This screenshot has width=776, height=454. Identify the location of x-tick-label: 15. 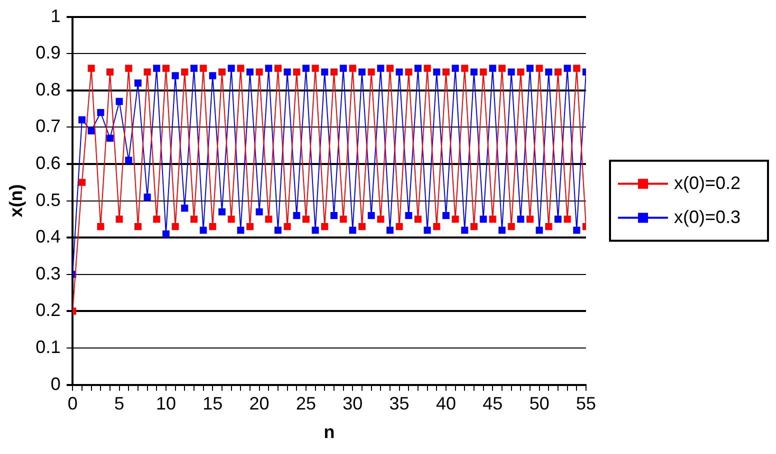
(212, 404).